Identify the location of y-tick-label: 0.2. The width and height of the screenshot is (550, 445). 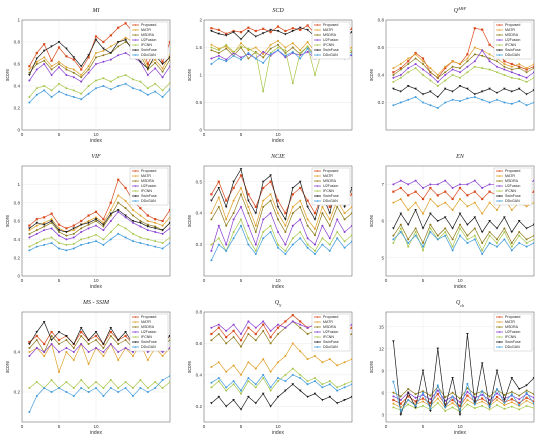
(17, 257).